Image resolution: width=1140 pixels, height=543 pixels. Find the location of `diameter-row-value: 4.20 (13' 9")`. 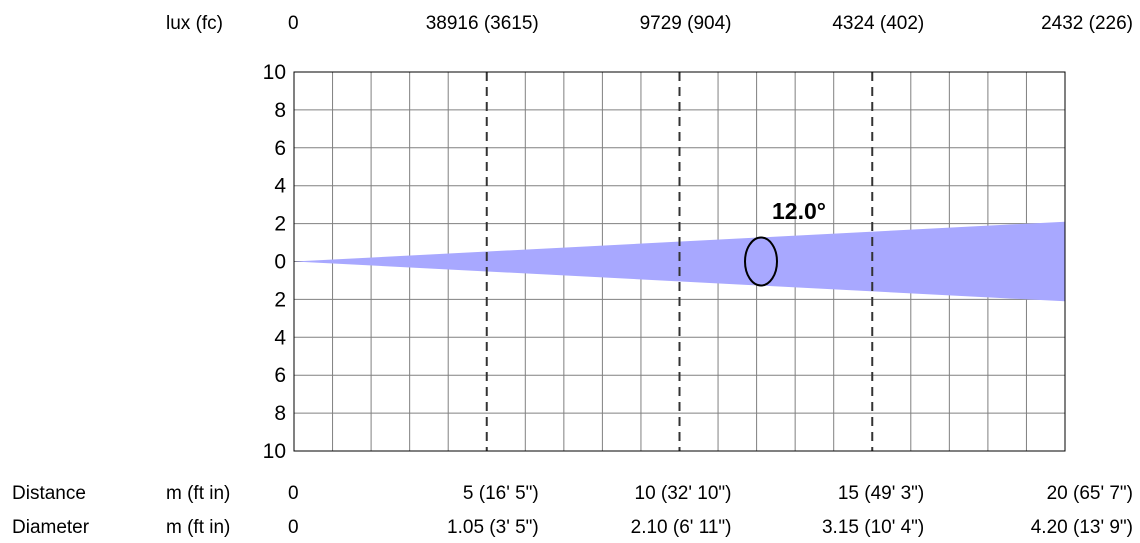

diameter-row-value: 4.20 (13' 9") is located at coordinates (1082, 527).